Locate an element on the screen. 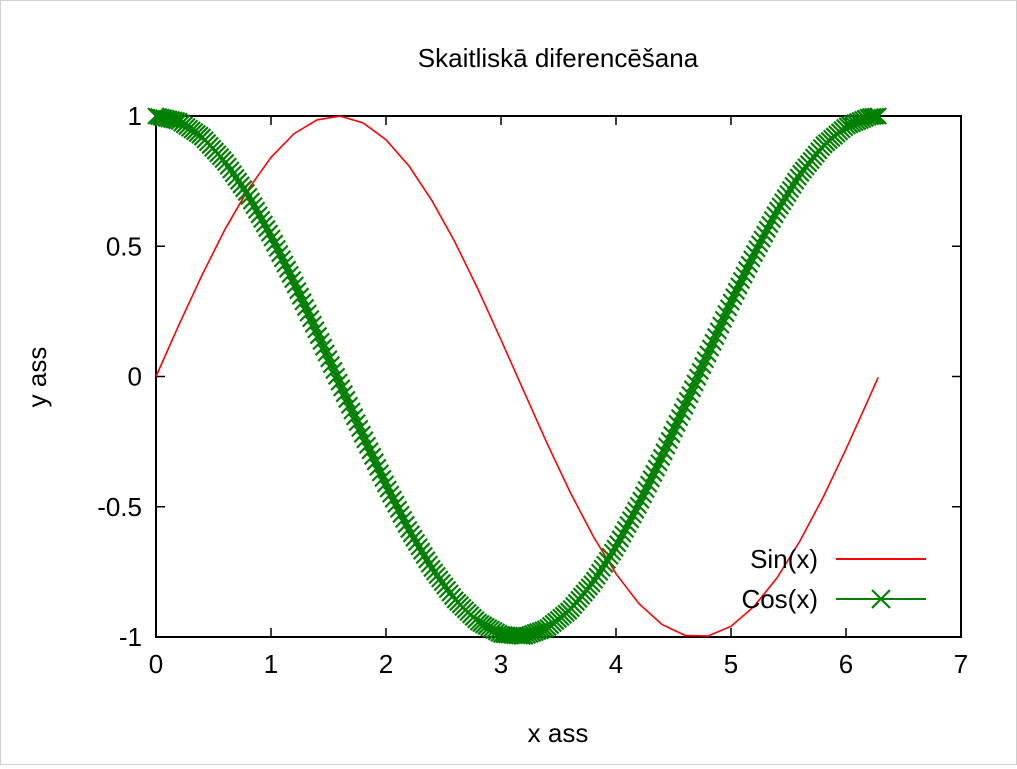 Image resolution: width=1017 pixels, height=769 pixels. legend-marker-cos-x is located at coordinates (881, 599).